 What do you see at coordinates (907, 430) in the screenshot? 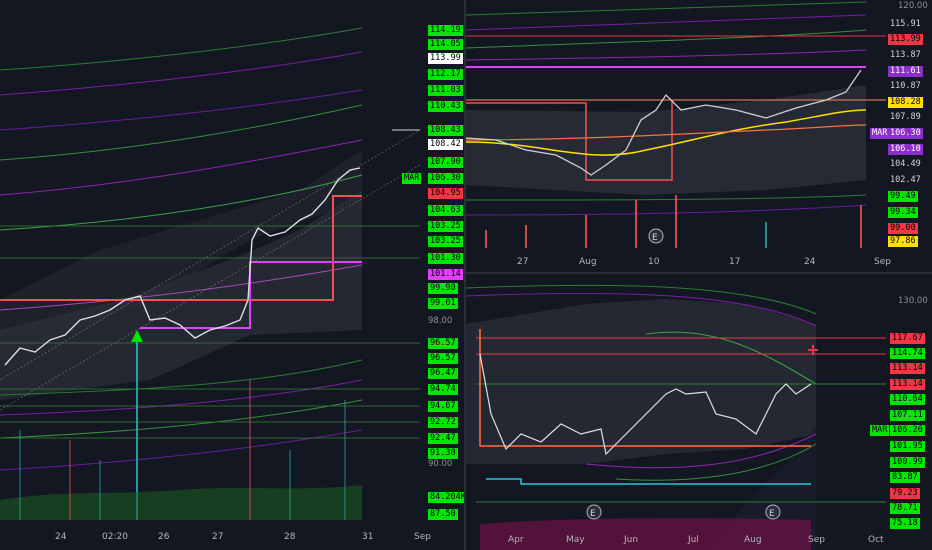
I see `price-axis-tag: 106.26` at bounding box center [907, 430].